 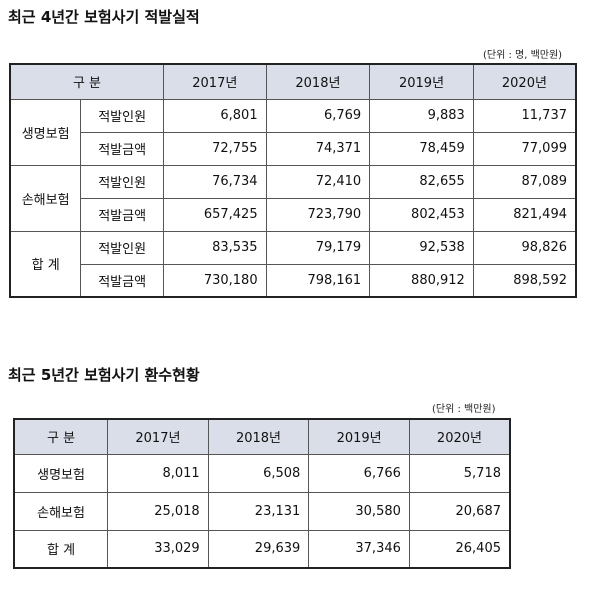 I want to click on table2-unit: (단위 : 백만원), so click(x=464, y=409).